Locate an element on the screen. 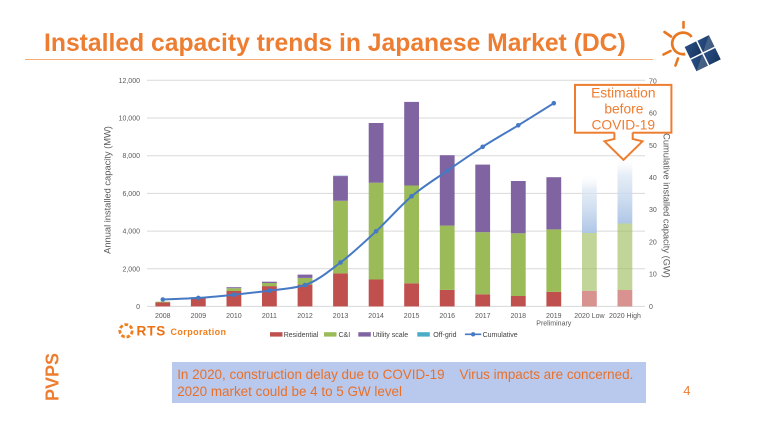 This screenshot has height=437, width=762. svg-text: 30 is located at coordinates (653, 210).